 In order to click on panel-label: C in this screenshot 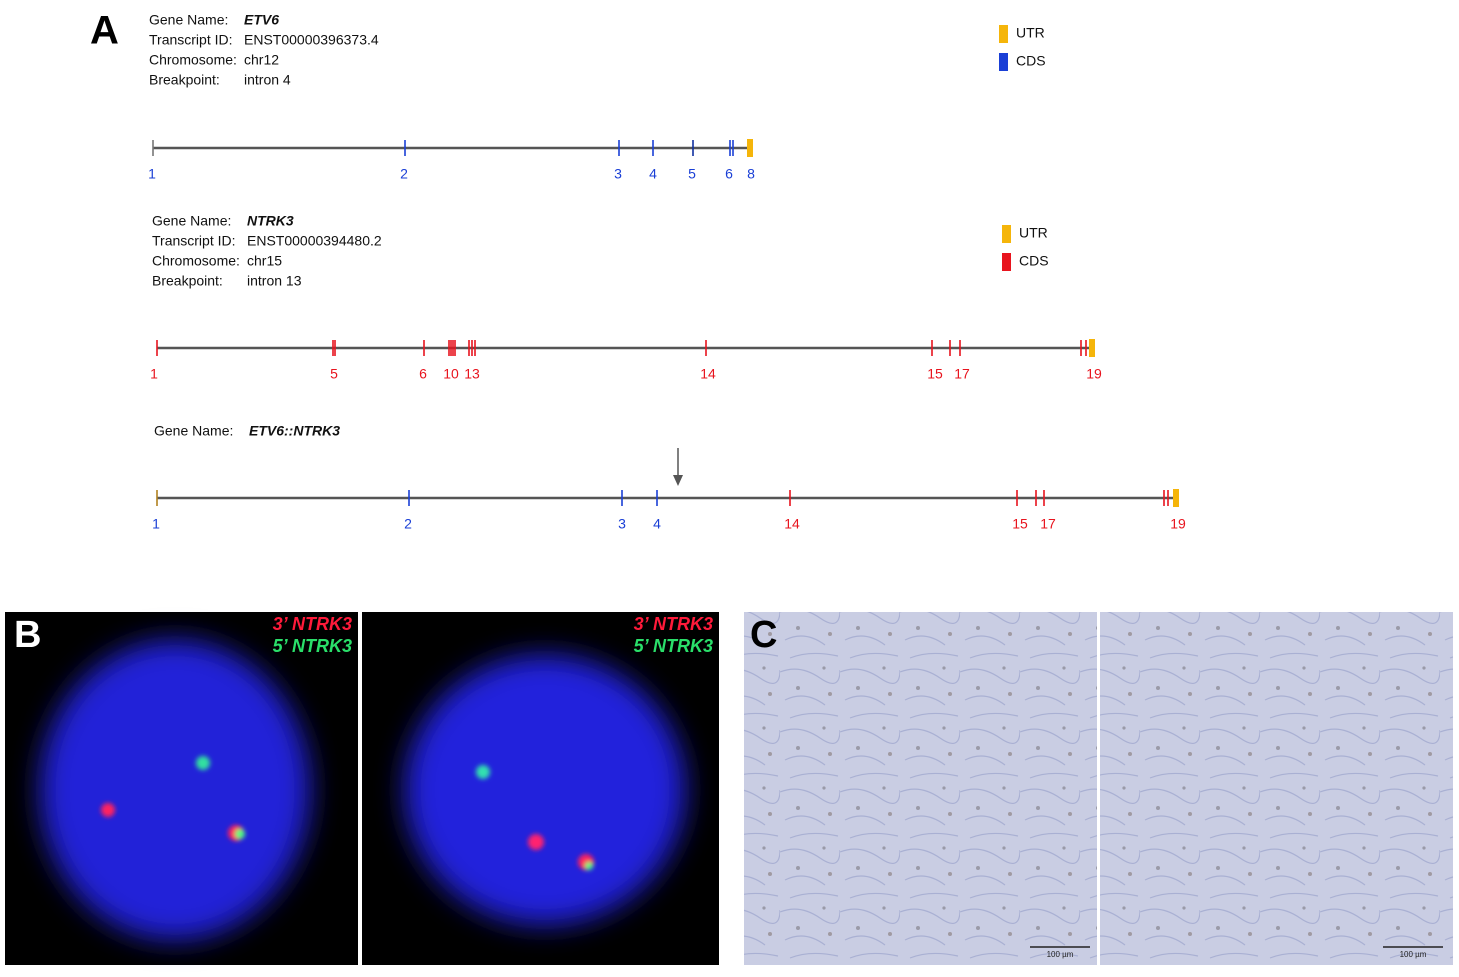, I will do `click(763, 635)`.